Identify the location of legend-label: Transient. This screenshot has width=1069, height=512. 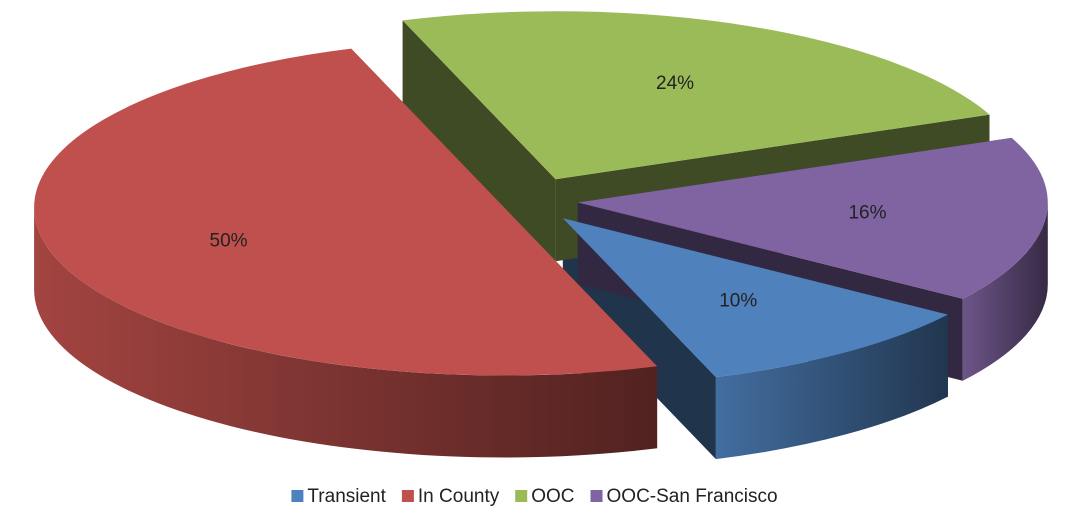
(346, 496).